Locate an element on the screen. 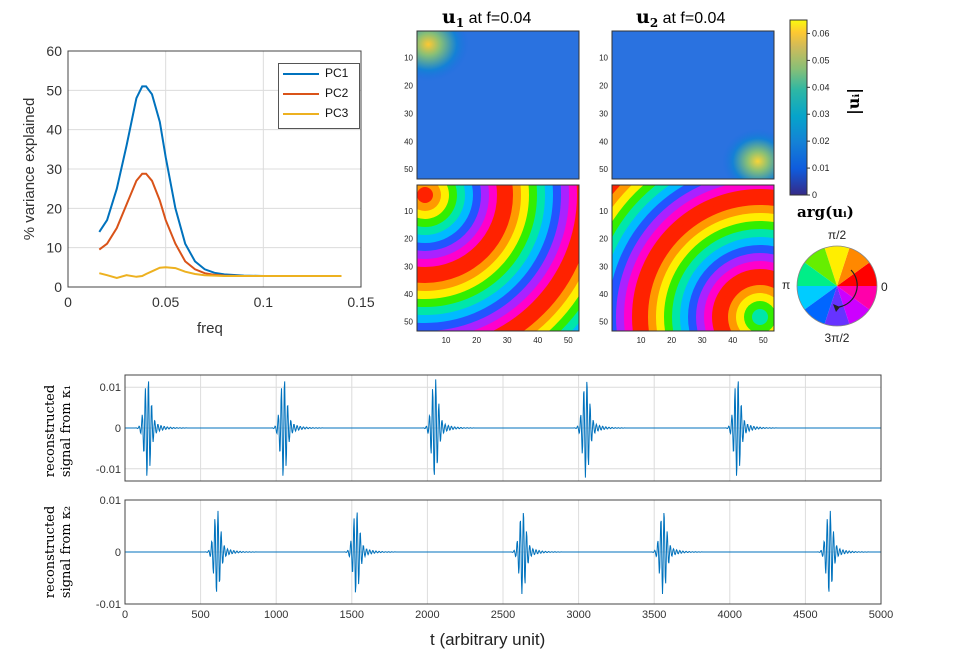 This screenshot has height=672, width=975. g-sig1-ytick-label: 0.01 is located at coordinates (110, 388).